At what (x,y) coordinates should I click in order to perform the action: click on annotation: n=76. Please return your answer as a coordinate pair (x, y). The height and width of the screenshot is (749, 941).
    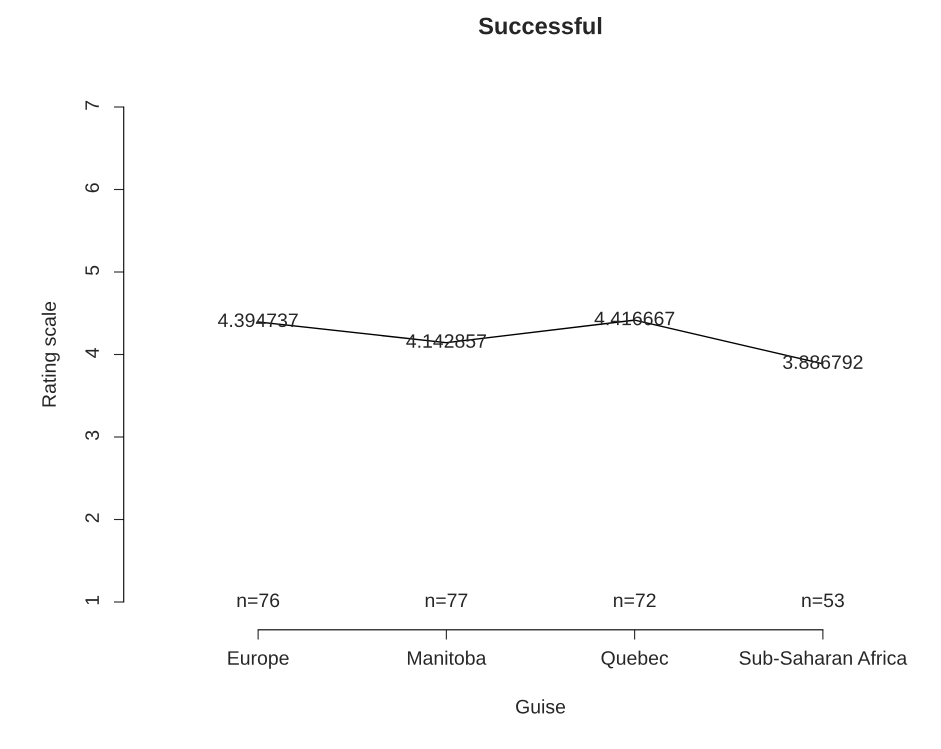
    Looking at the image, I should click on (259, 600).